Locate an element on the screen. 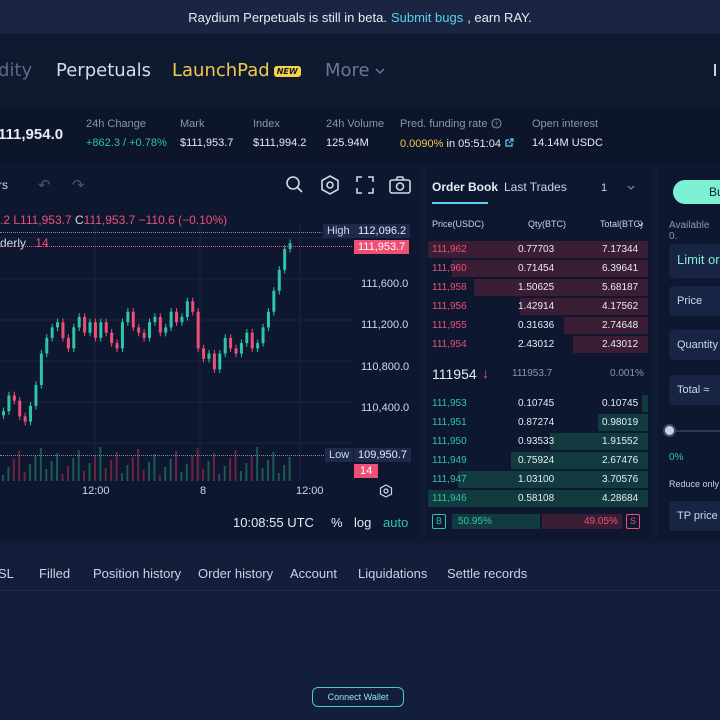 The image size is (720, 720). top-nav: dity Perpetuals LaunchPad NEW More is located at coordinates (360, 70).